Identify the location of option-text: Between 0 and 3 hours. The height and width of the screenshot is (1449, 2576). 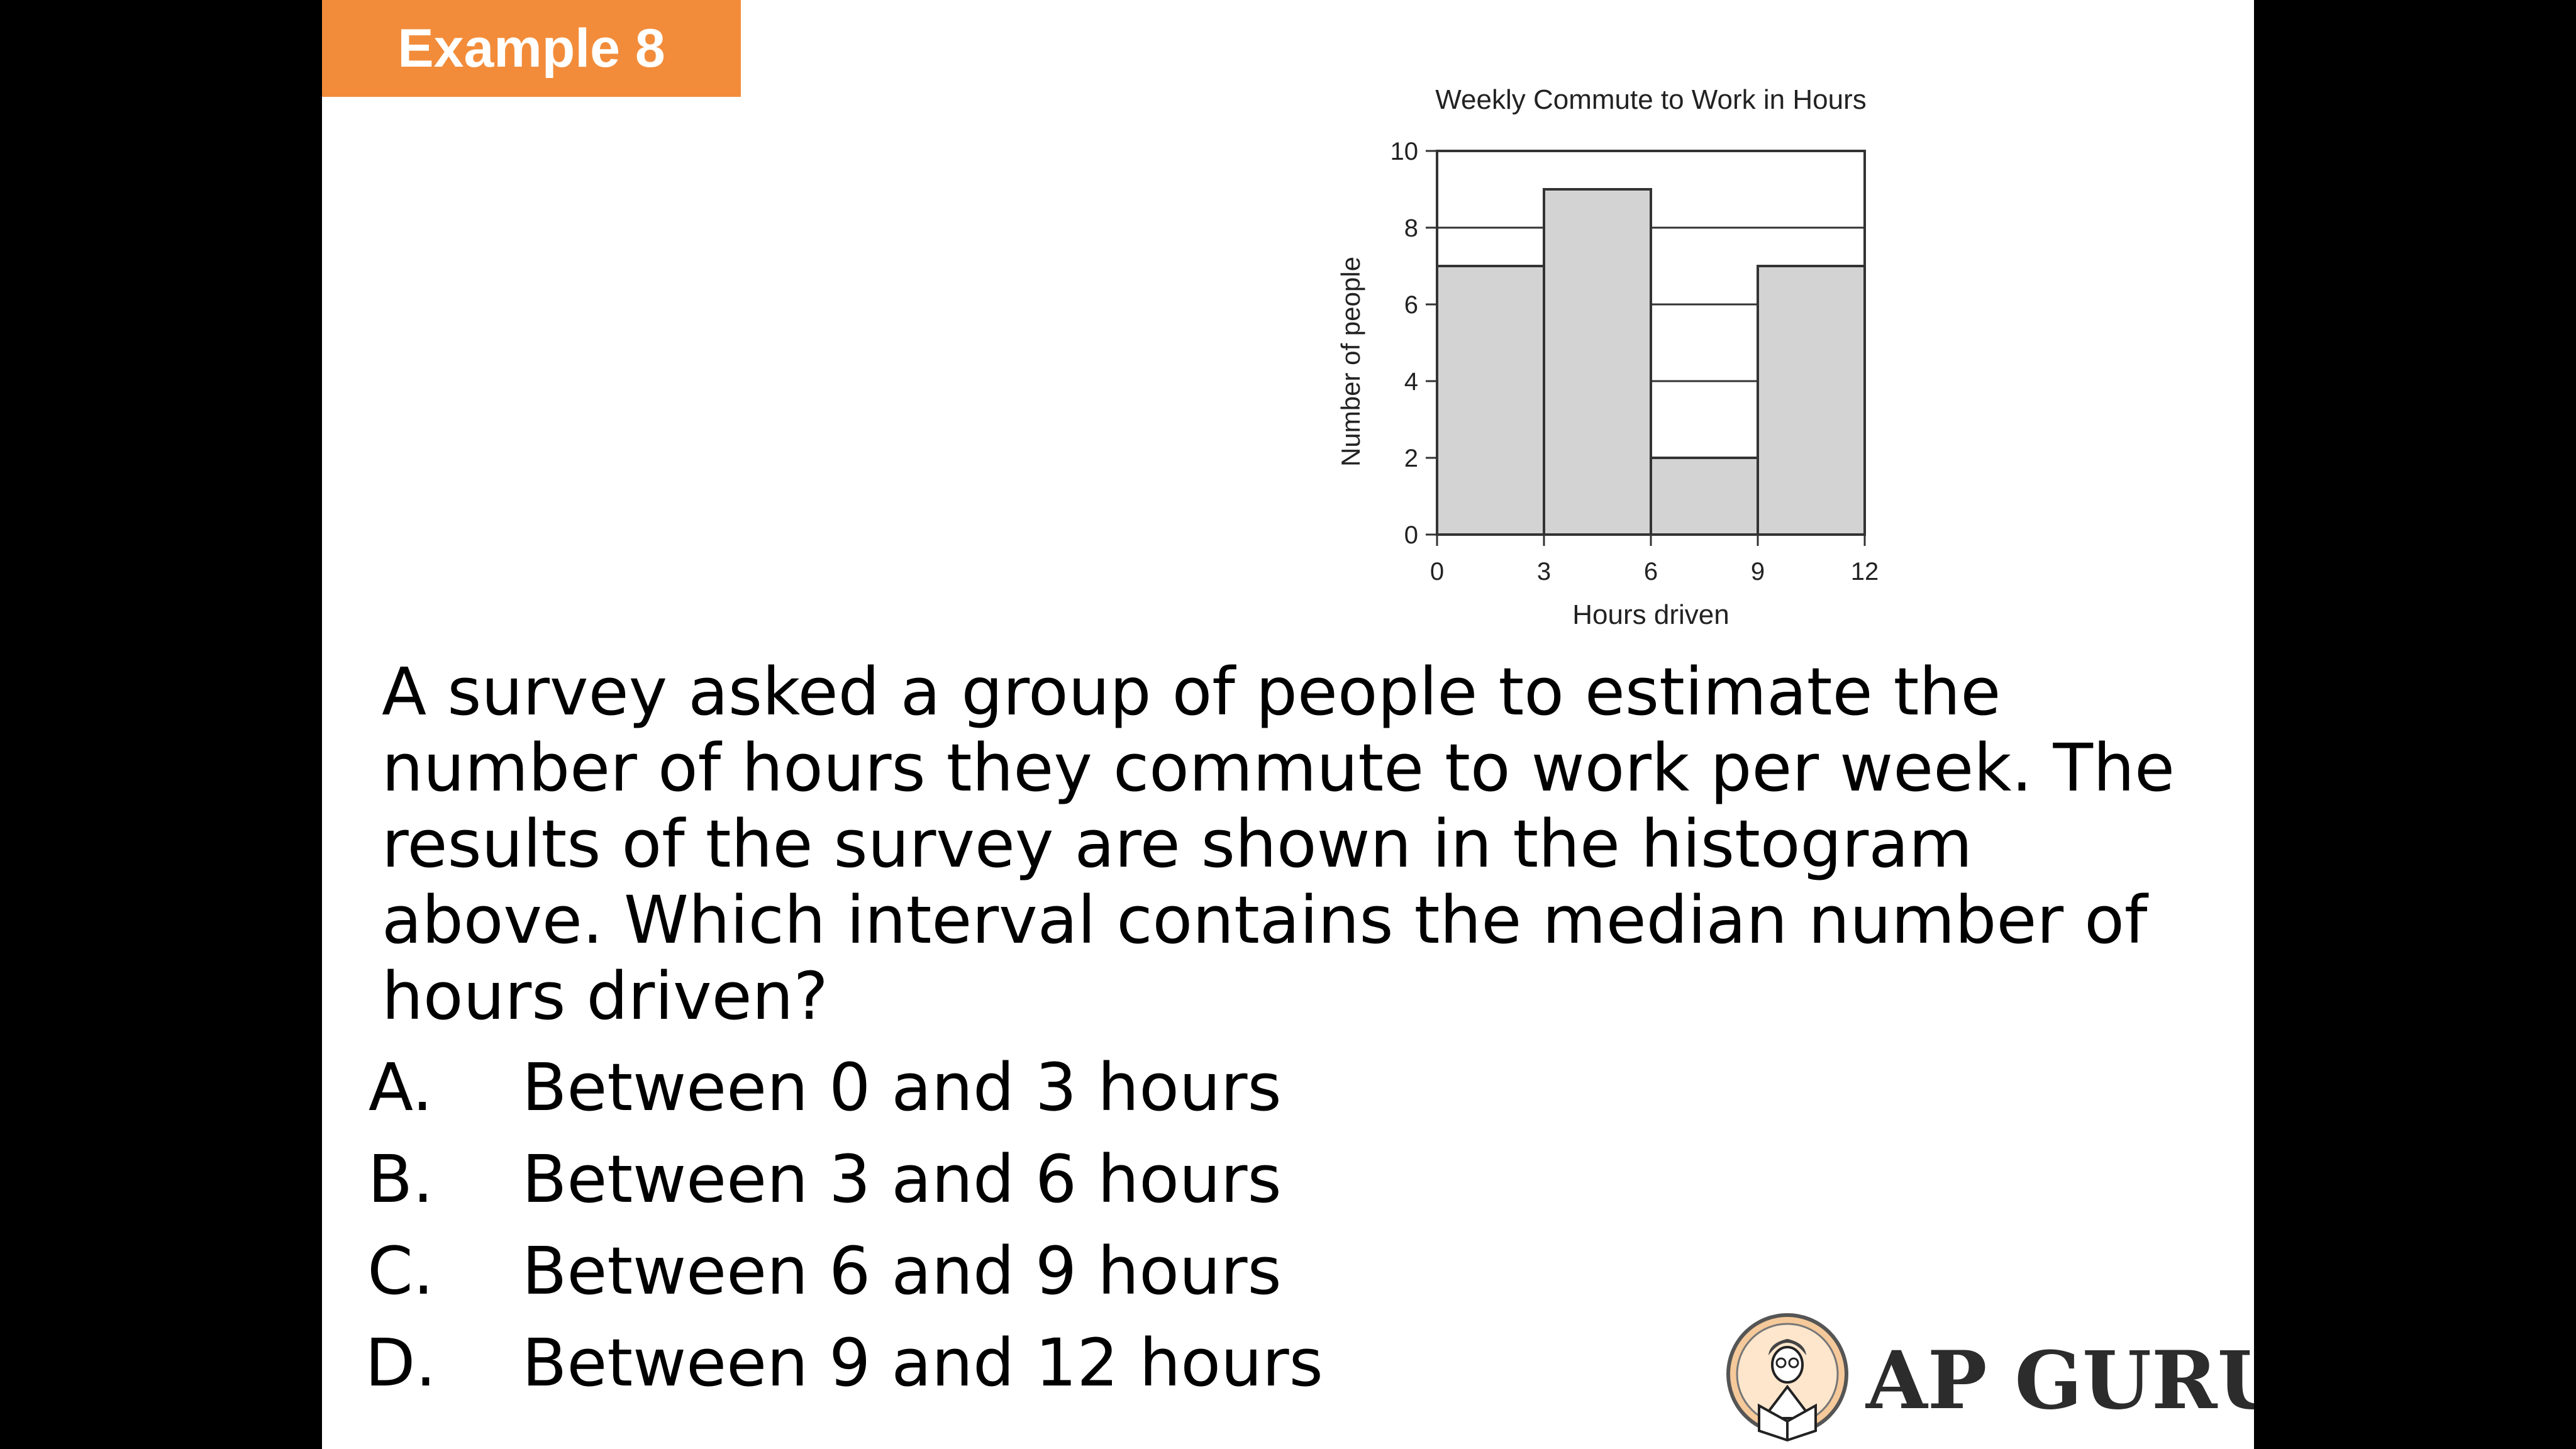
(902, 1087).